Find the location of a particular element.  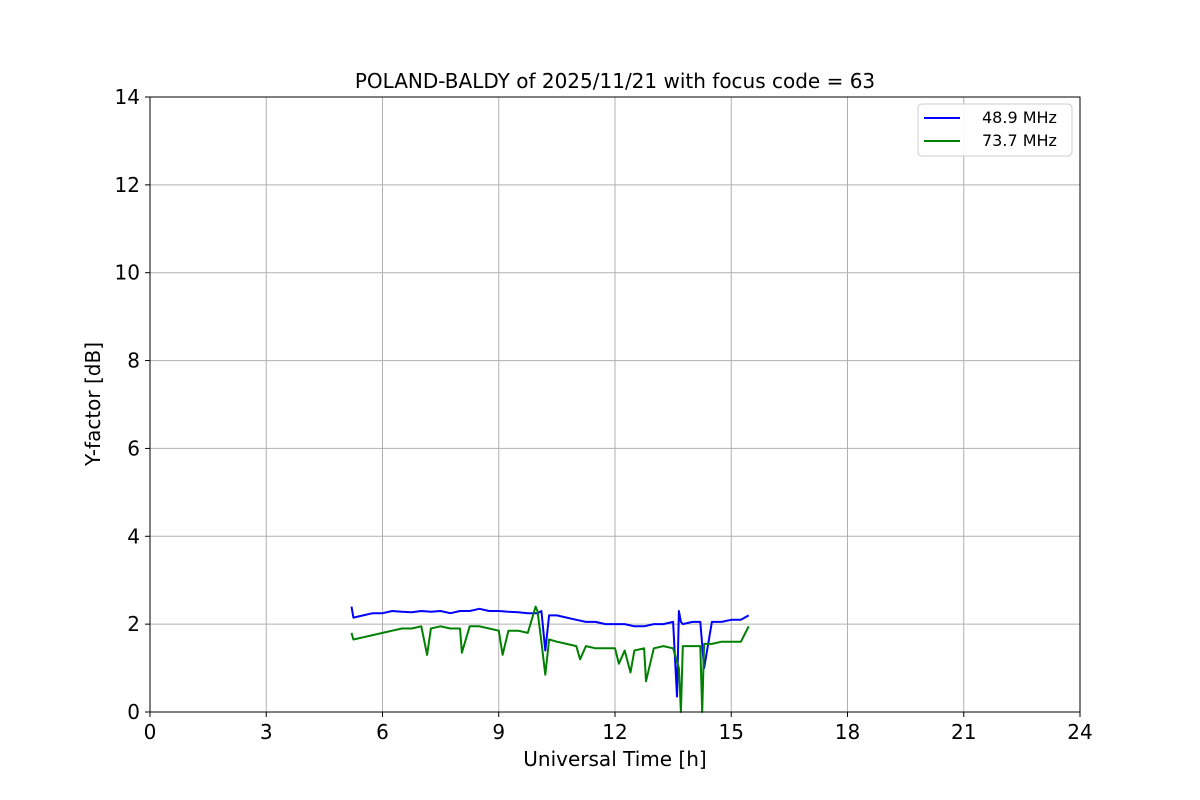

x-tick-label: 9 is located at coordinates (498, 732).